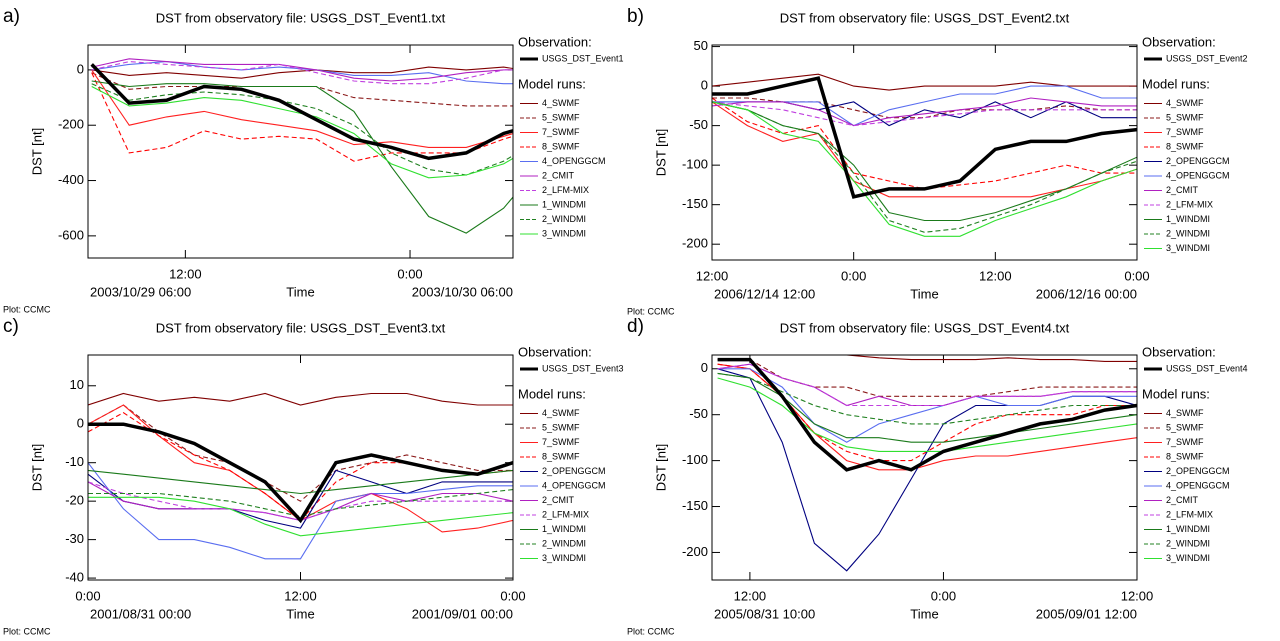 The height and width of the screenshot is (641, 1280). I want to click on end-date: 2003/10/30 06:00, so click(462, 291).